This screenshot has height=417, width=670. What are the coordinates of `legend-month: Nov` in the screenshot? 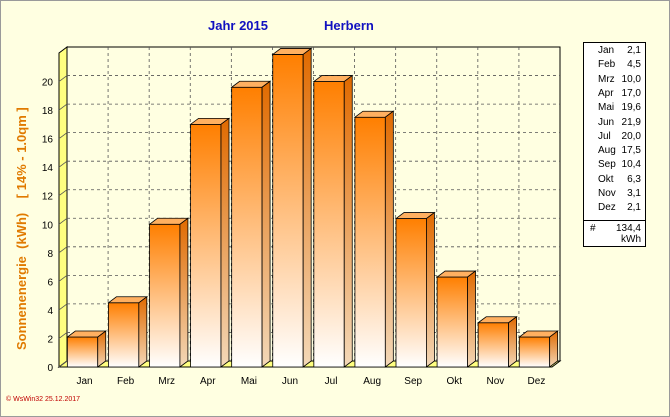 It's located at (607, 193).